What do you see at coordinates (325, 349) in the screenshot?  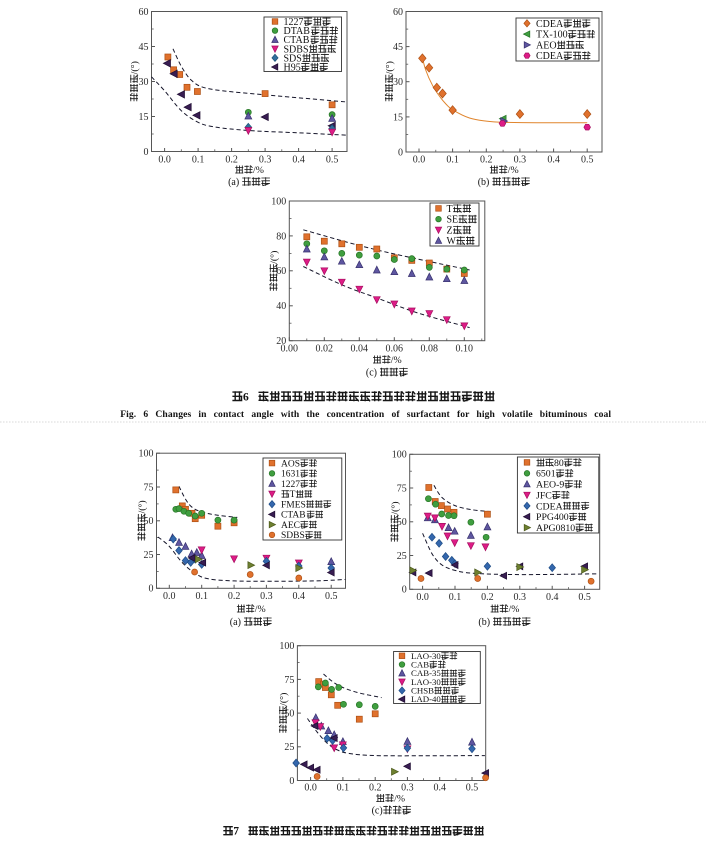 I see `svg-text: 0.02` at bounding box center [325, 349].